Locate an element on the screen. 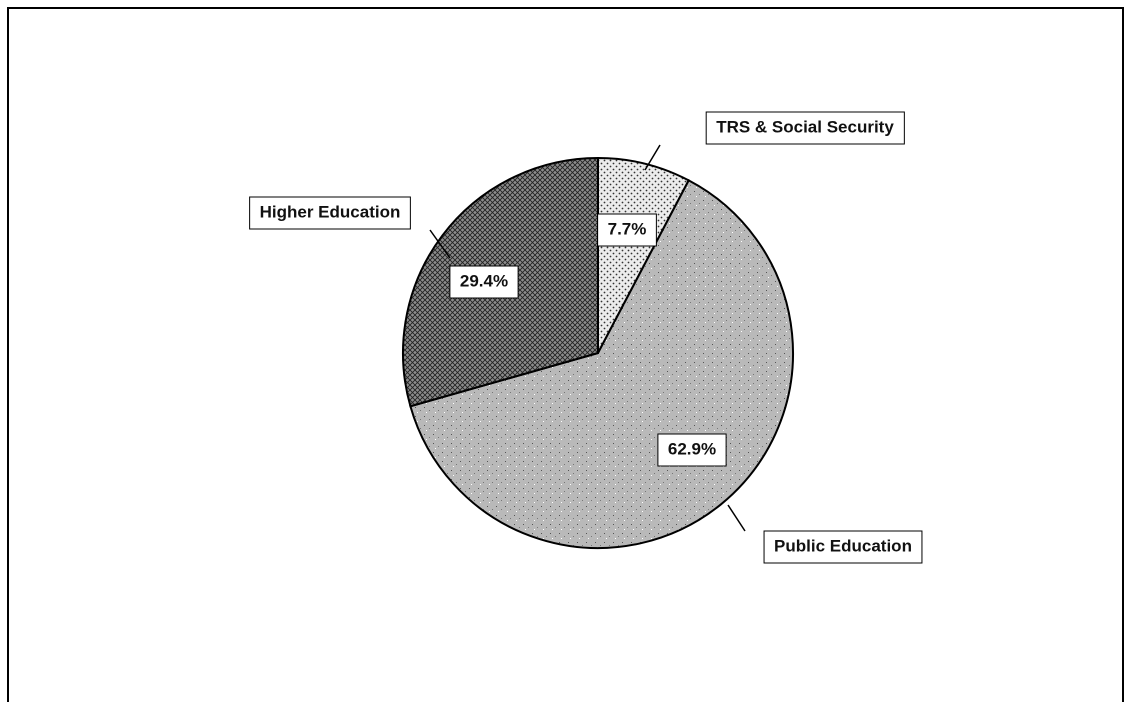  value-label: 62.9% is located at coordinates (692, 448).